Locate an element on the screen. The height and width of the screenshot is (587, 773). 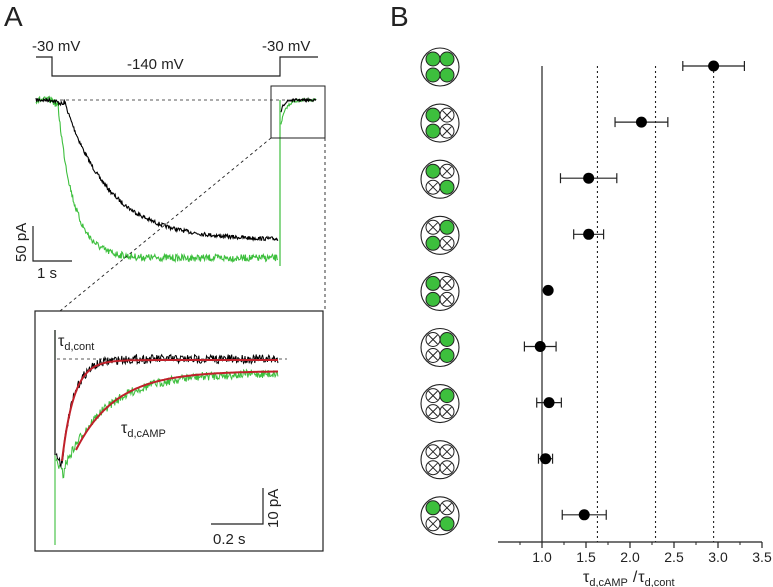
tau-control-label: τd,cont is located at coordinates (76, 343).